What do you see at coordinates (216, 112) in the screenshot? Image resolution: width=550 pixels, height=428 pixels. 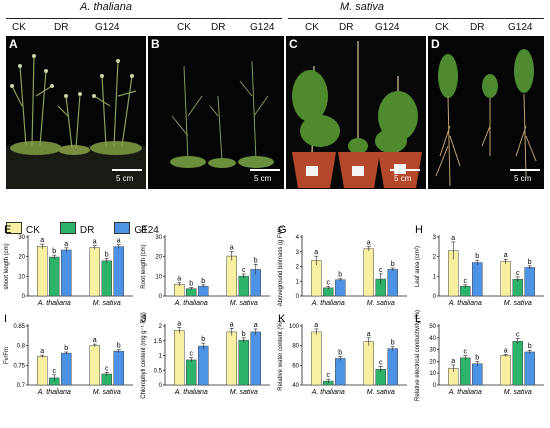 I see `photo-panel-b: B 5 cm` at bounding box center [216, 112].